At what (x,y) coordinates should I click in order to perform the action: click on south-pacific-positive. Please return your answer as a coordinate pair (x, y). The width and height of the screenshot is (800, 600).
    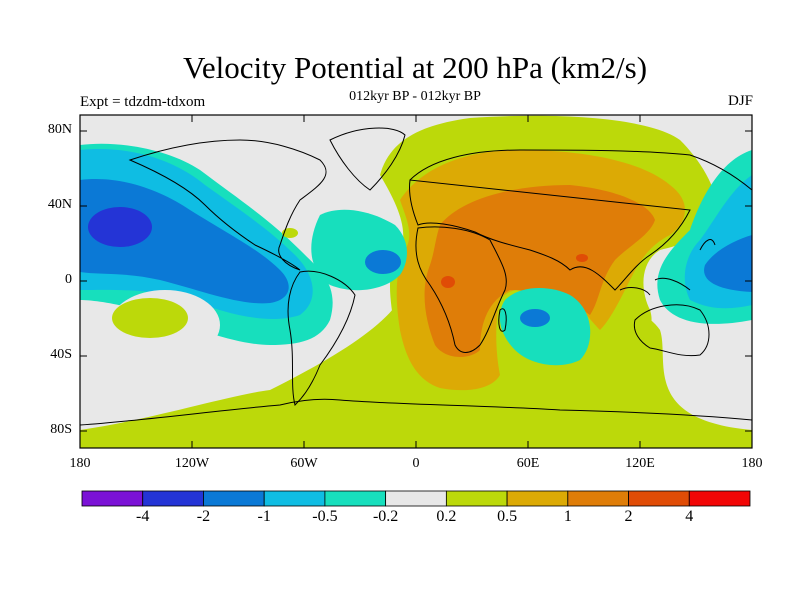
    Looking at the image, I should click on (150, 318).